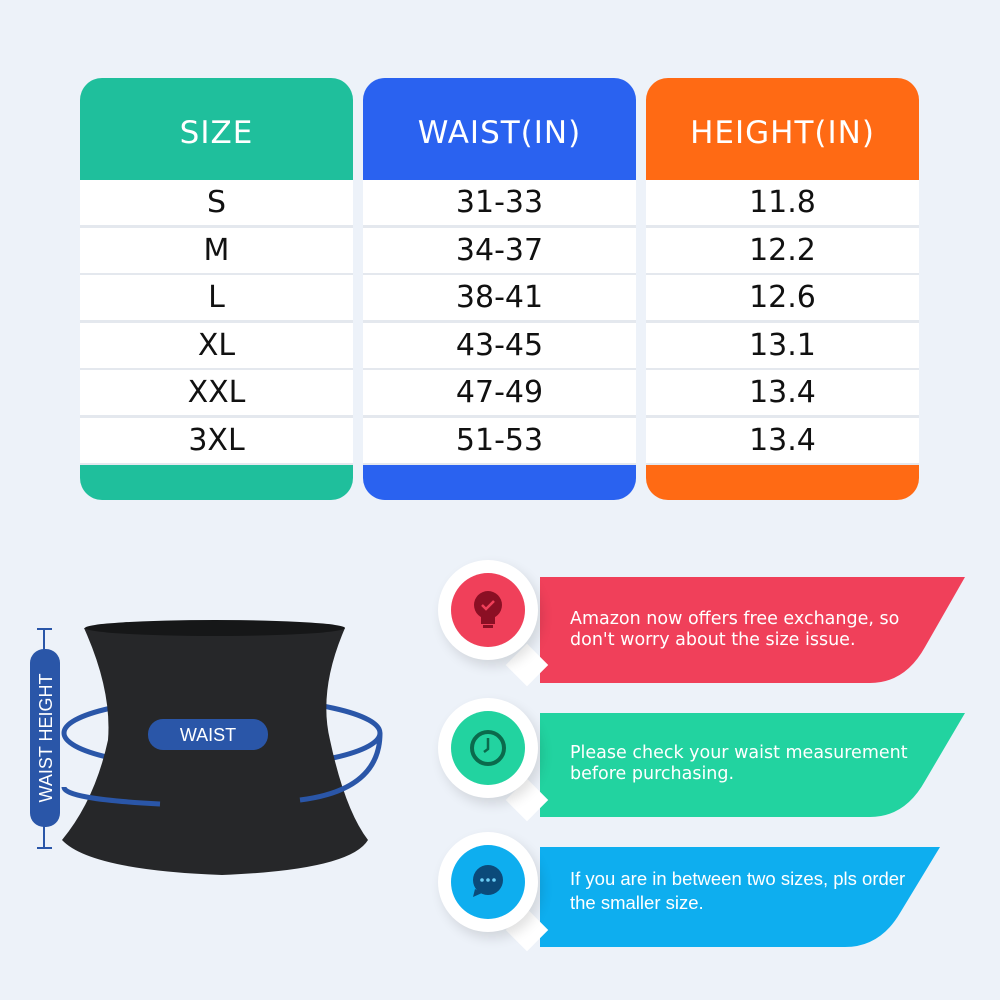 The width and height of the screenshot is (1000, 1000). Describe the element at coordinates (488, 882) in the screenshot. I see `chat-bubble-icon` at that location.